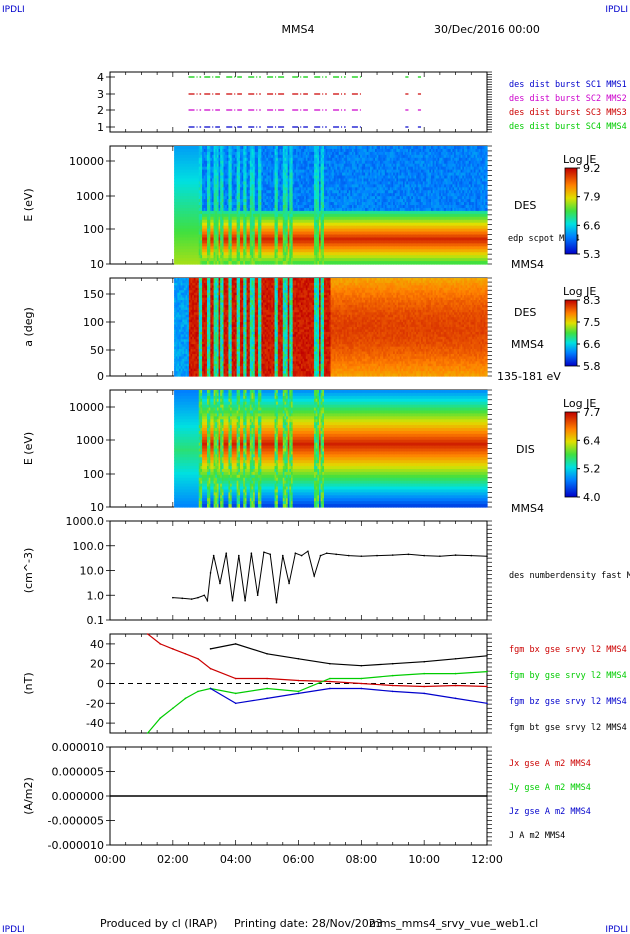 The height and width of the screenshot is (934, 630). Describe the element at coordinates (525, 205) in the screenshot. I see `des-energy-label: DES` at that location.